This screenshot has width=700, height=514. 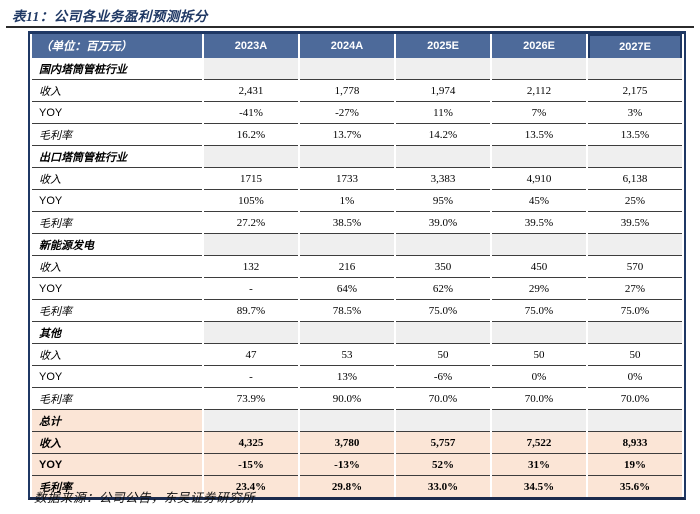 I want to click on value-cell: 3,383, so click(x=443, y=179).